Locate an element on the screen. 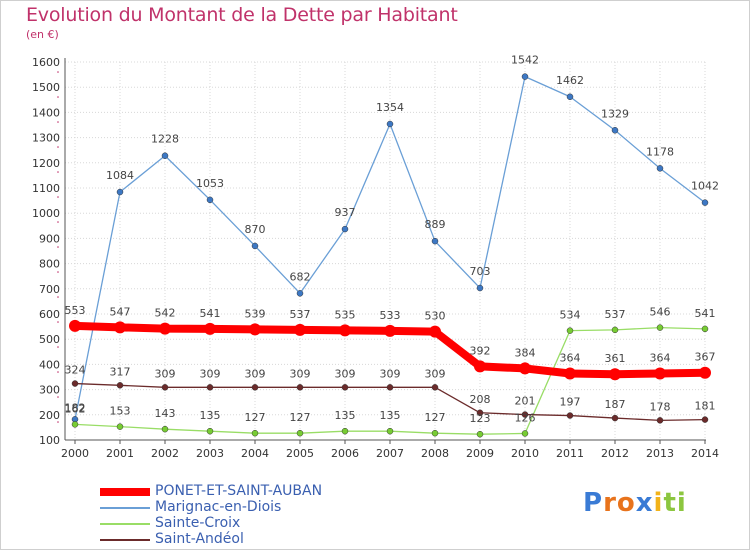 This screenshot has width=750, height=550. data-label-marignac-en-diois: 1084 is located at coordinates (120, 175).